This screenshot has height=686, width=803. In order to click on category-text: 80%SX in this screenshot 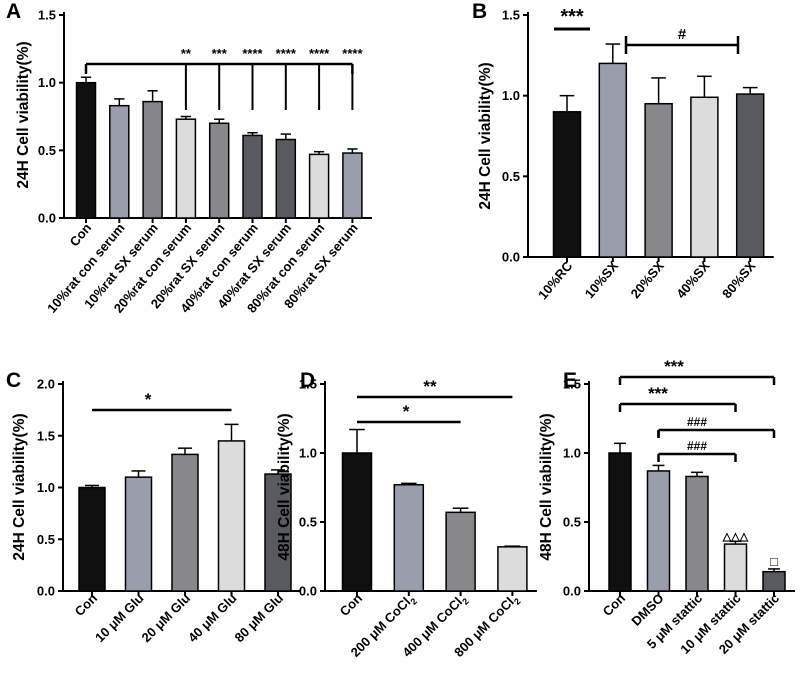, I will do `click(739, 279)`.